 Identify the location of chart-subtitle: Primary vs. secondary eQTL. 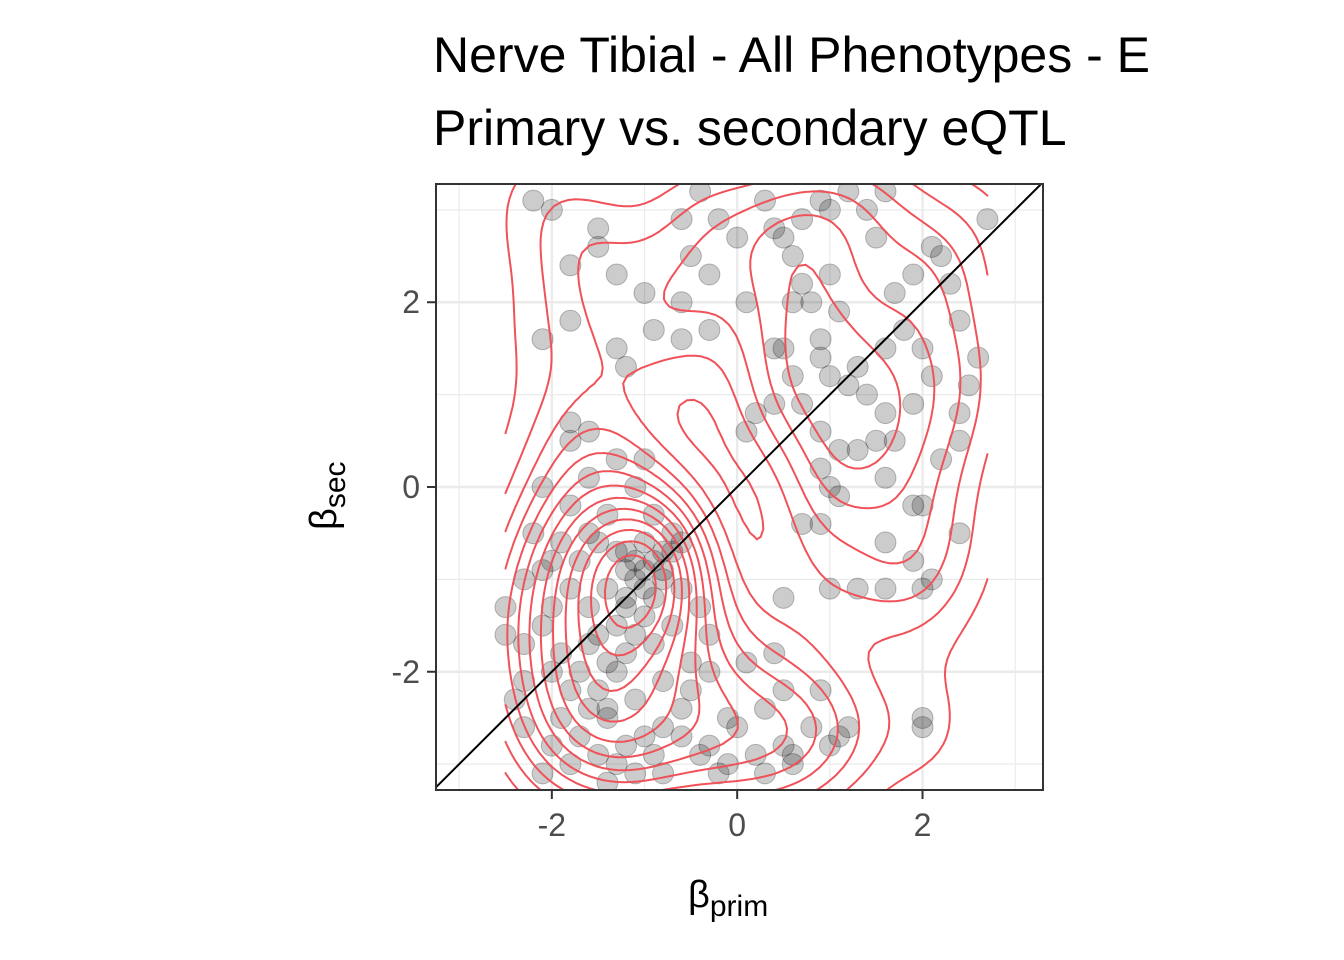
(750, 128).